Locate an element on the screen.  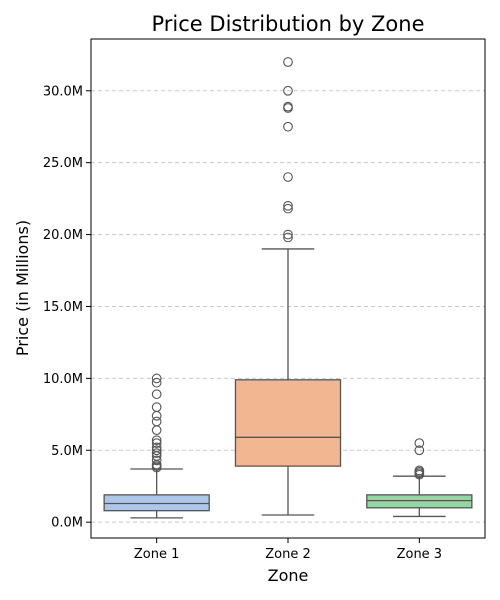
x-ticks: Zone 1 Zone 2 Zone 3 is located at coordinates (288, 550).